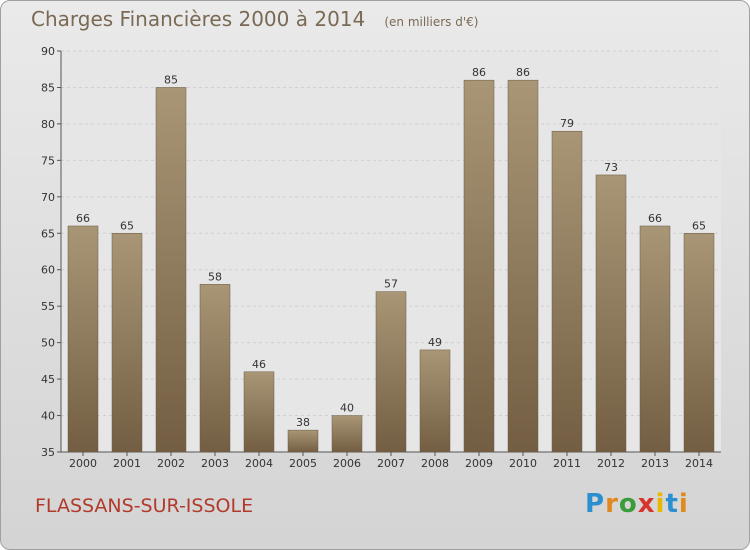 This screenshot has height=550, width=750. I want to click on bar-2006, so click(347, 434).